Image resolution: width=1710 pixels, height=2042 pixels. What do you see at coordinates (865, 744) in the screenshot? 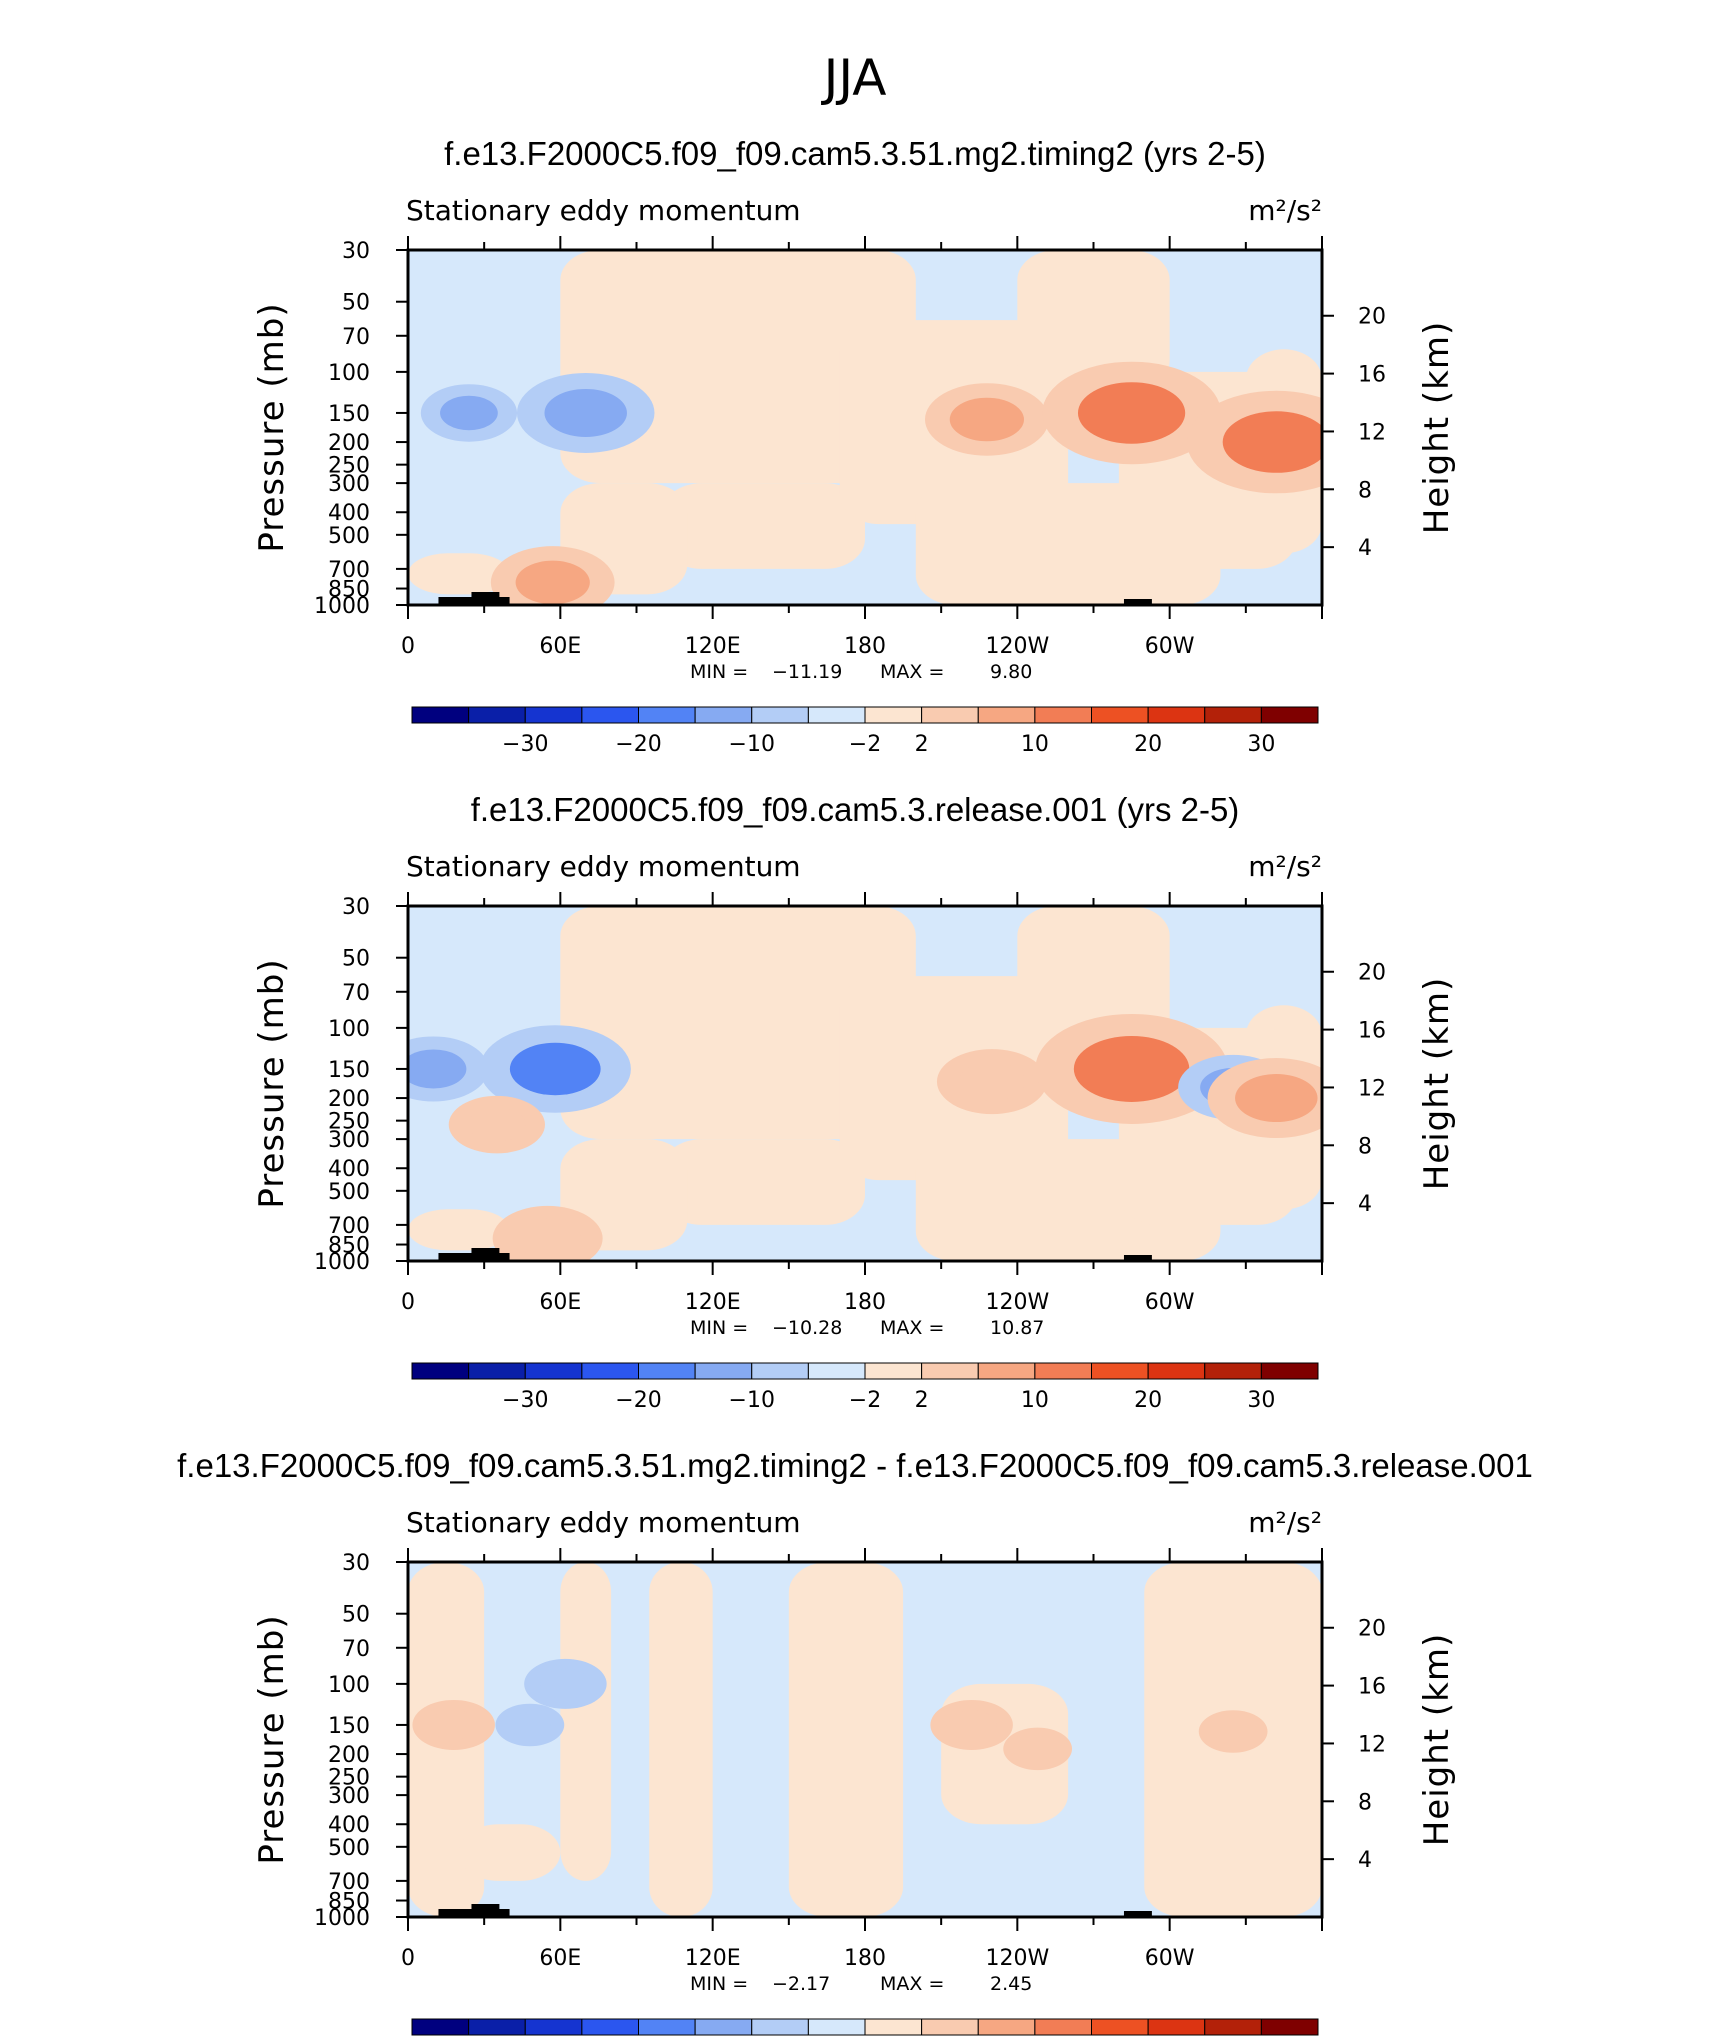
I see `colorbar-label: −2` at bounding box center [865, 744].